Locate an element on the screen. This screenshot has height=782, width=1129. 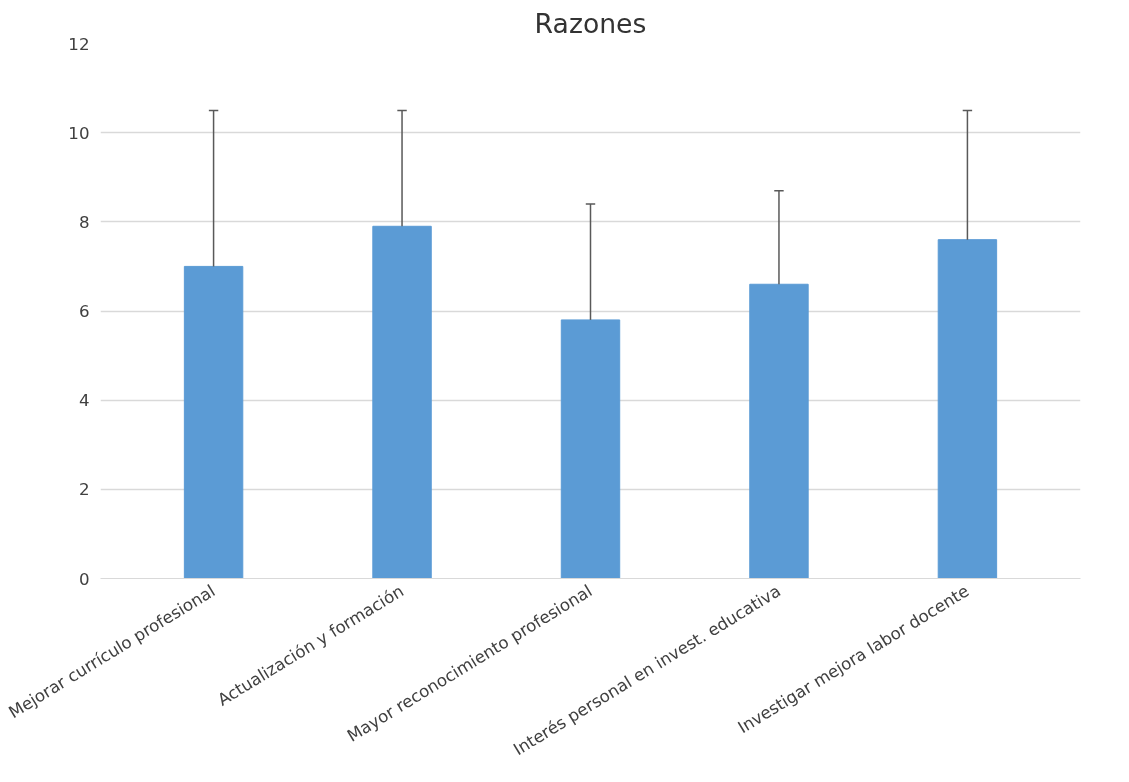
y-tick-label: 6 is located at coordinates (84, 311).